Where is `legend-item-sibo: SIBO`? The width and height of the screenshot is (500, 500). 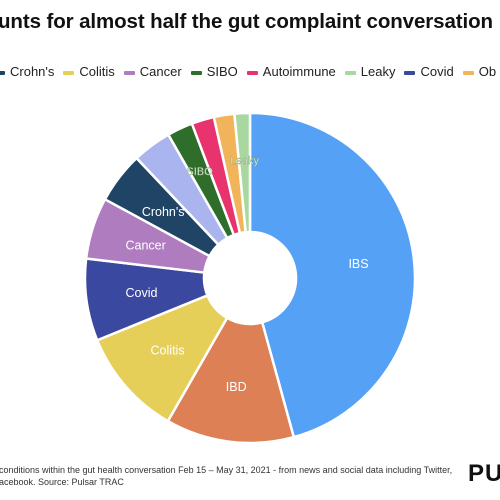
legend-item-sibo: SIBO is located at coordinates (214, 71).